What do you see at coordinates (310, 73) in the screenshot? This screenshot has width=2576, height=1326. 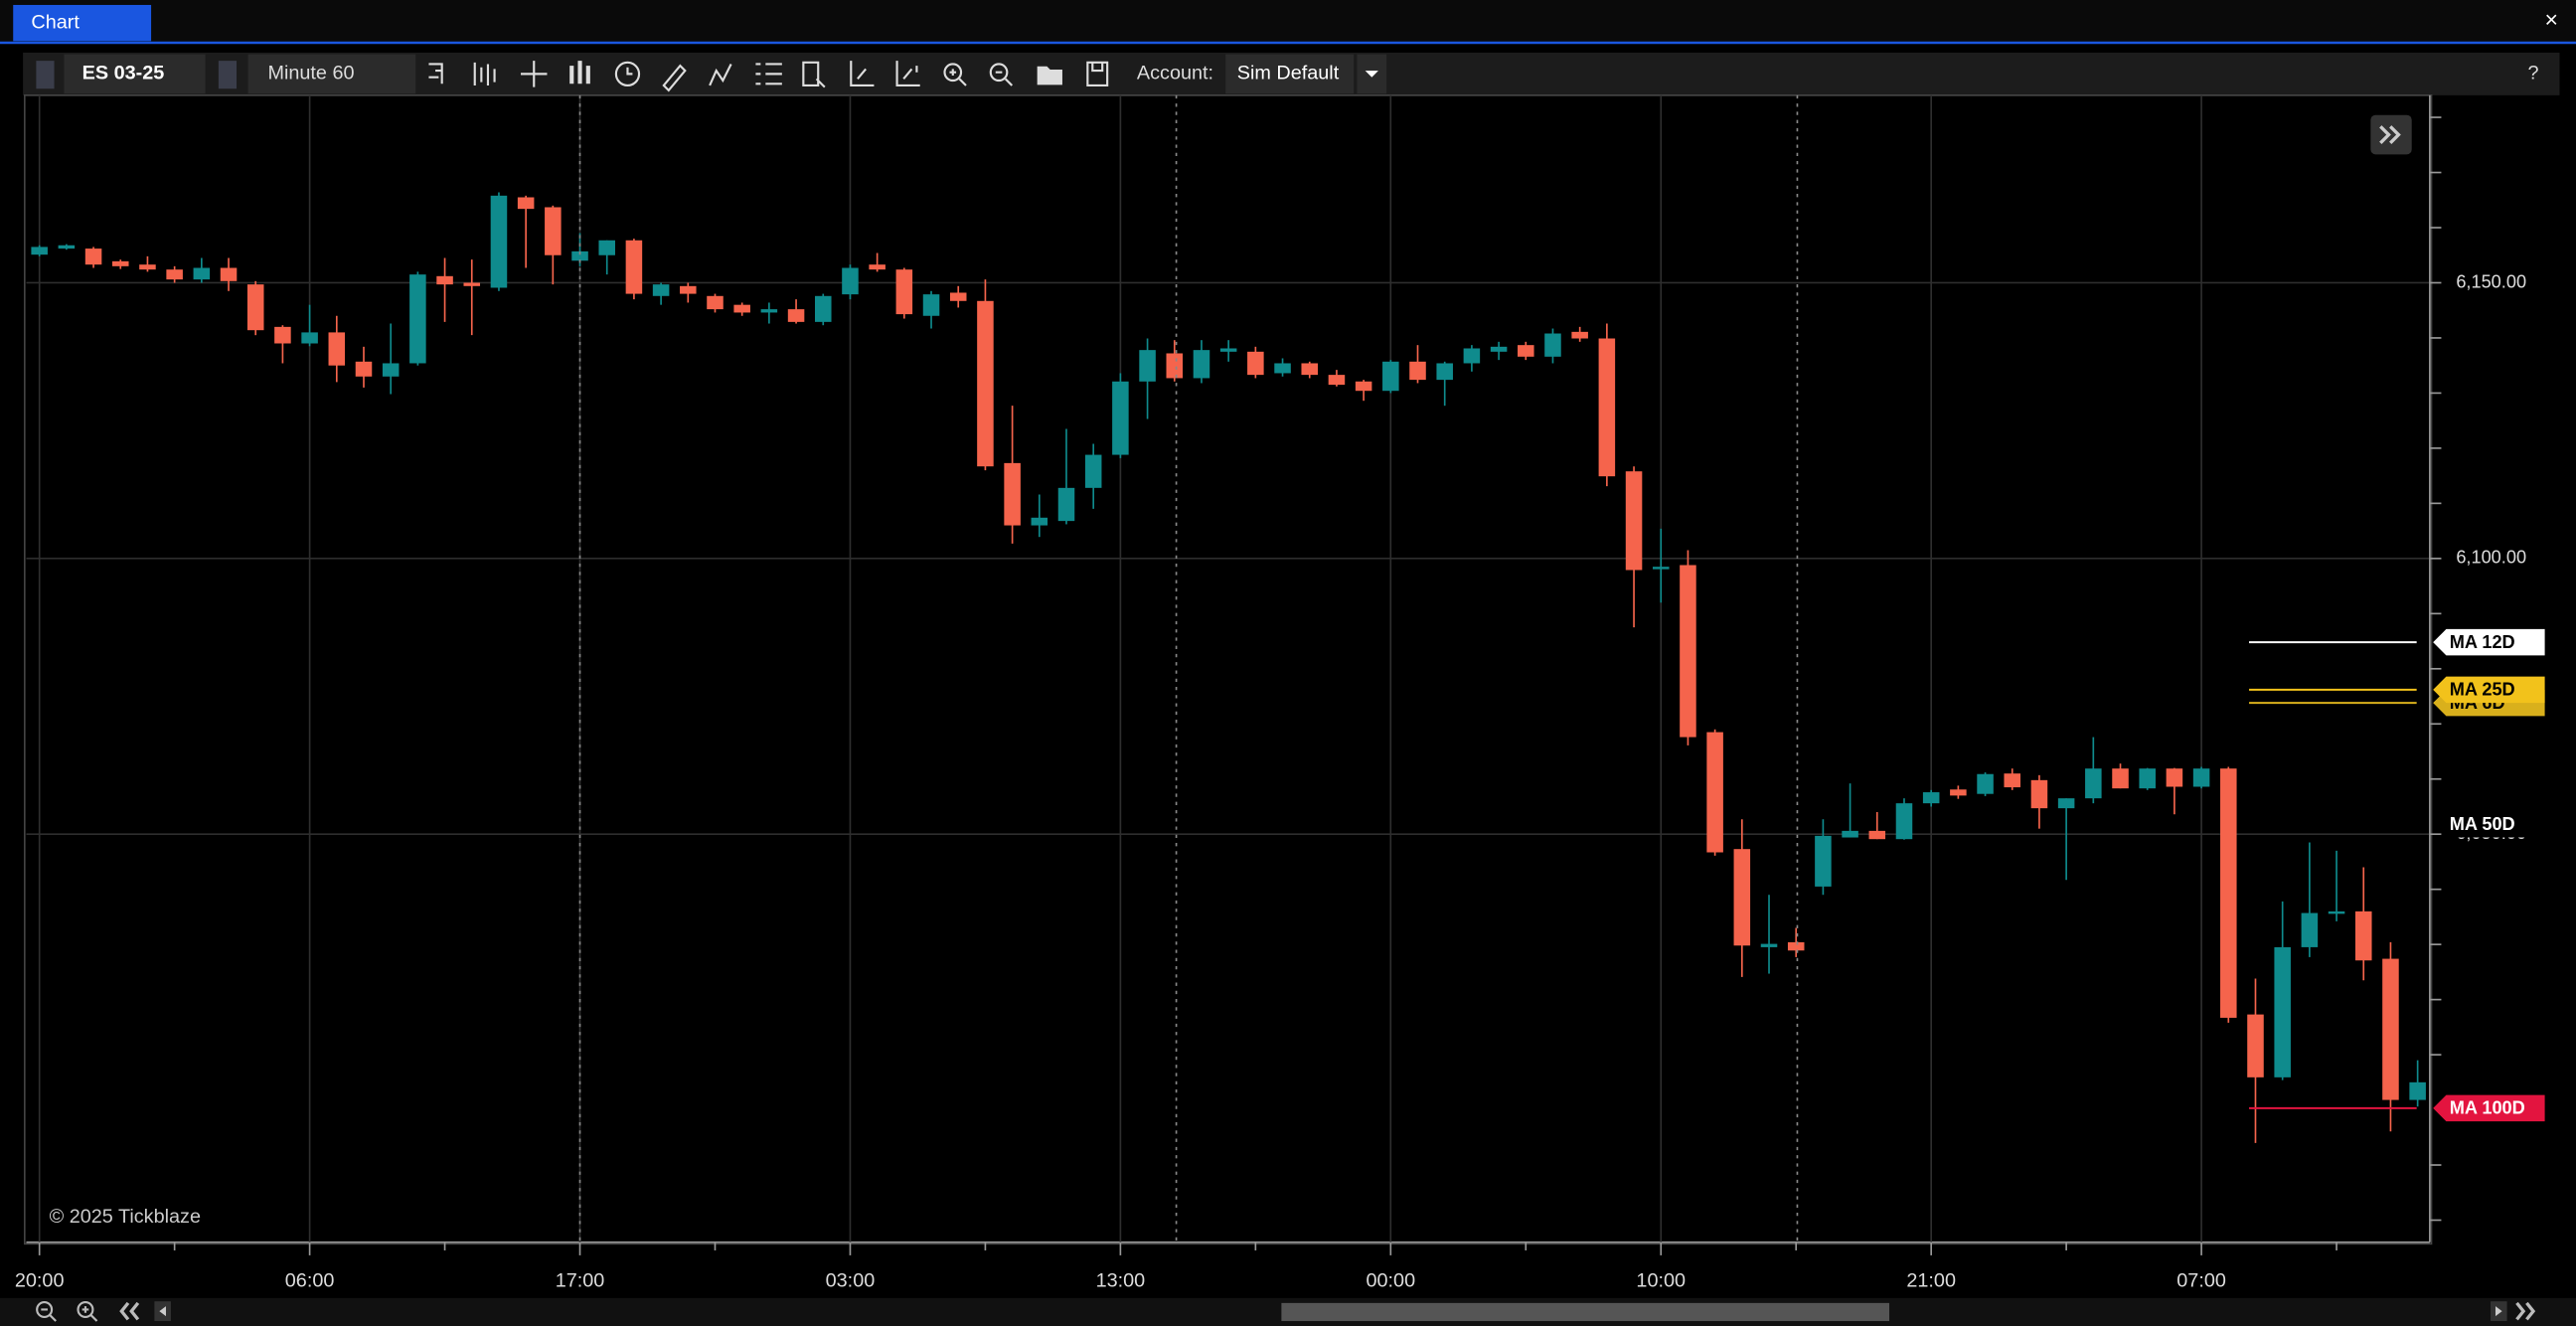 I see `interval: Minute 60` at bounding box center [310, 73].